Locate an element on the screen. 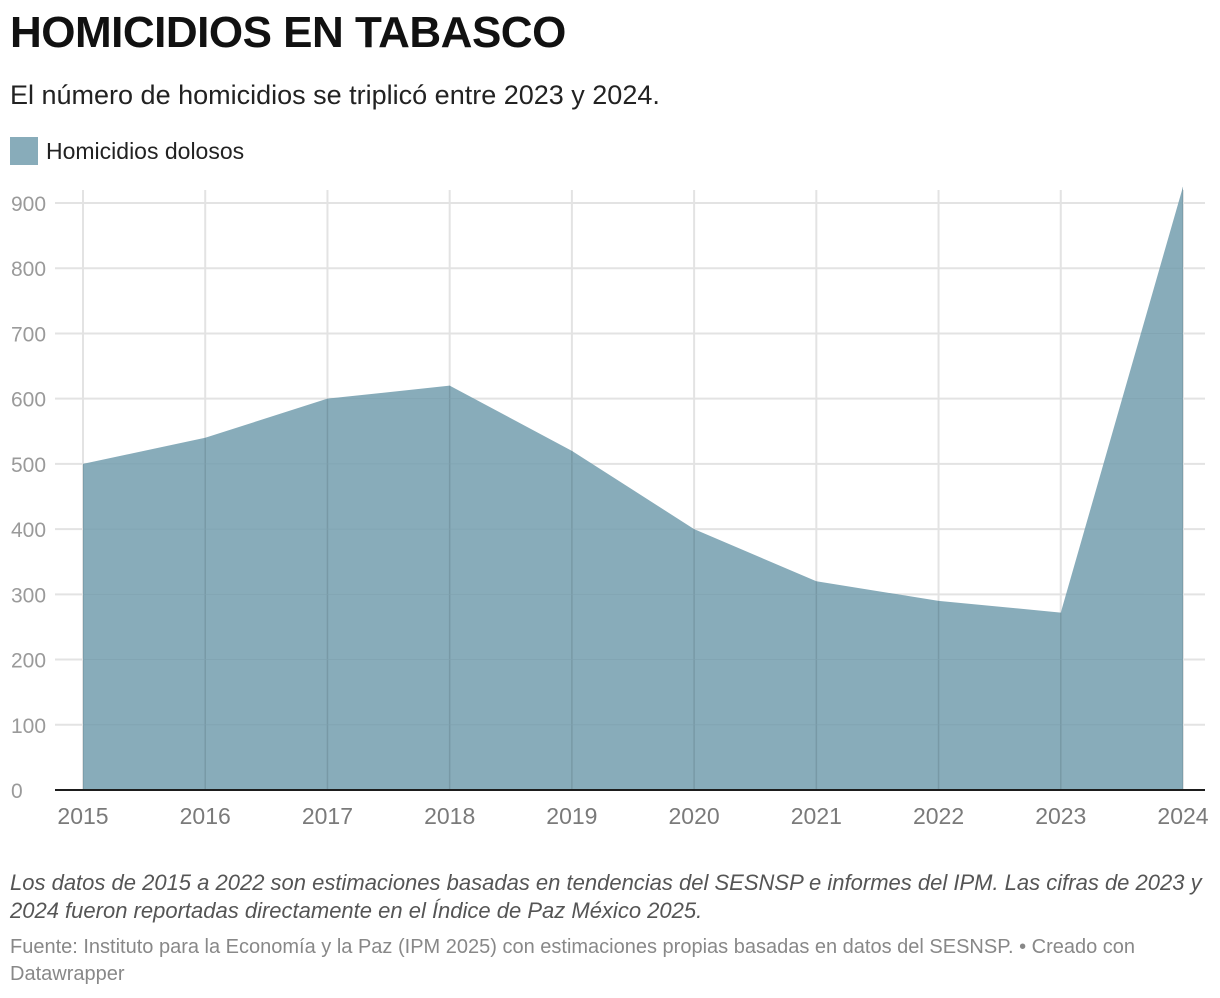  x-tick-label: 2020 is located at coordinates (694, 816).